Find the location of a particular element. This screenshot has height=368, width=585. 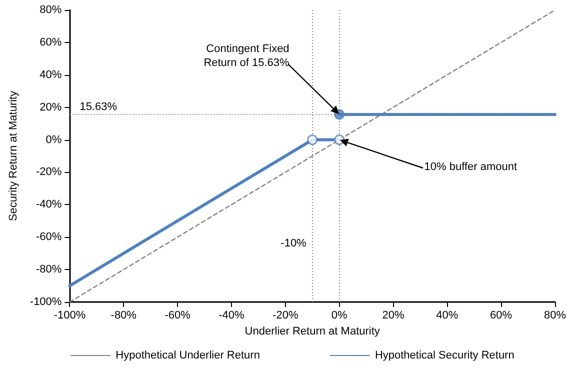

legend-label: Hypothetical Underlier Return is located at coordinates (188, 356).